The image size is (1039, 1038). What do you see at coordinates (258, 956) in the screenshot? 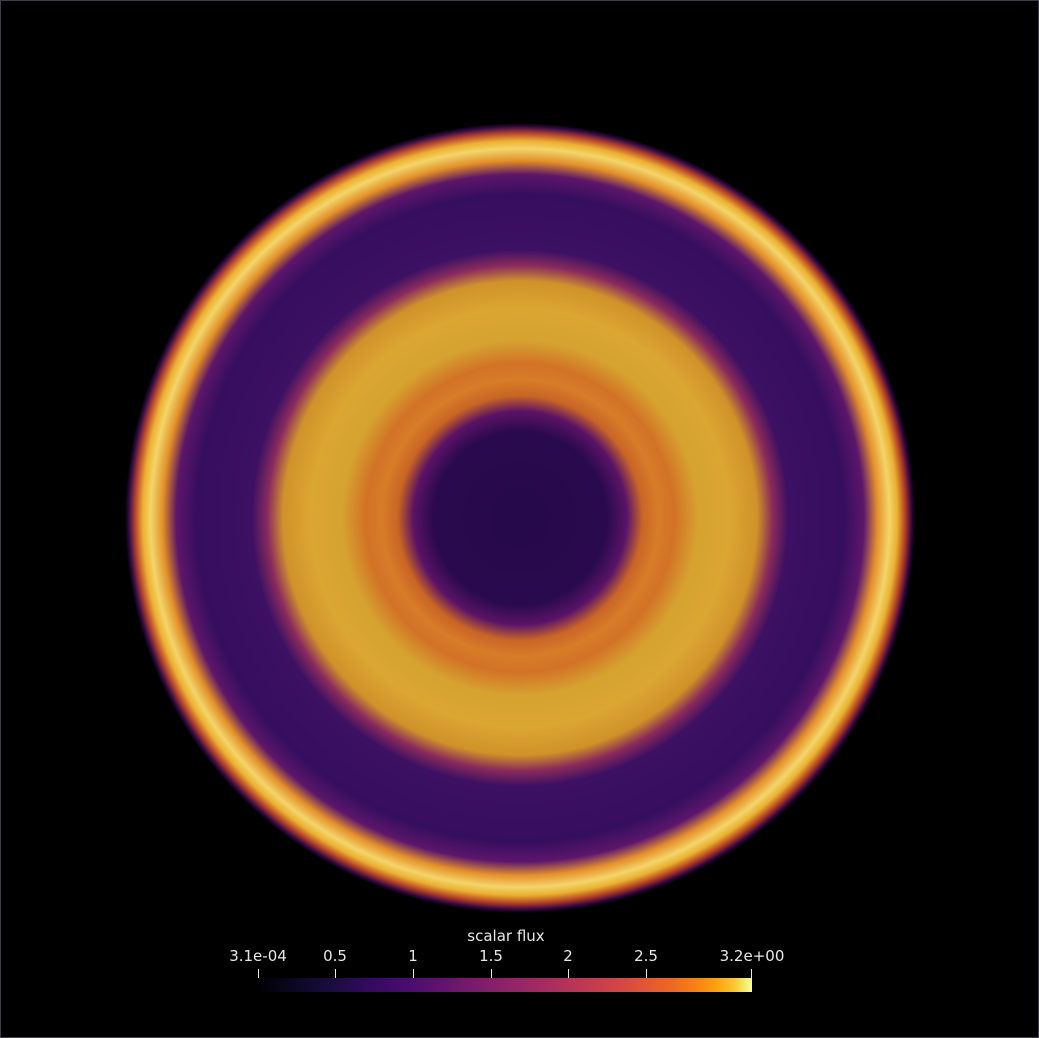
I see `colorbar-tick-label: 3.1e-04` at bounding box center [258, 956].